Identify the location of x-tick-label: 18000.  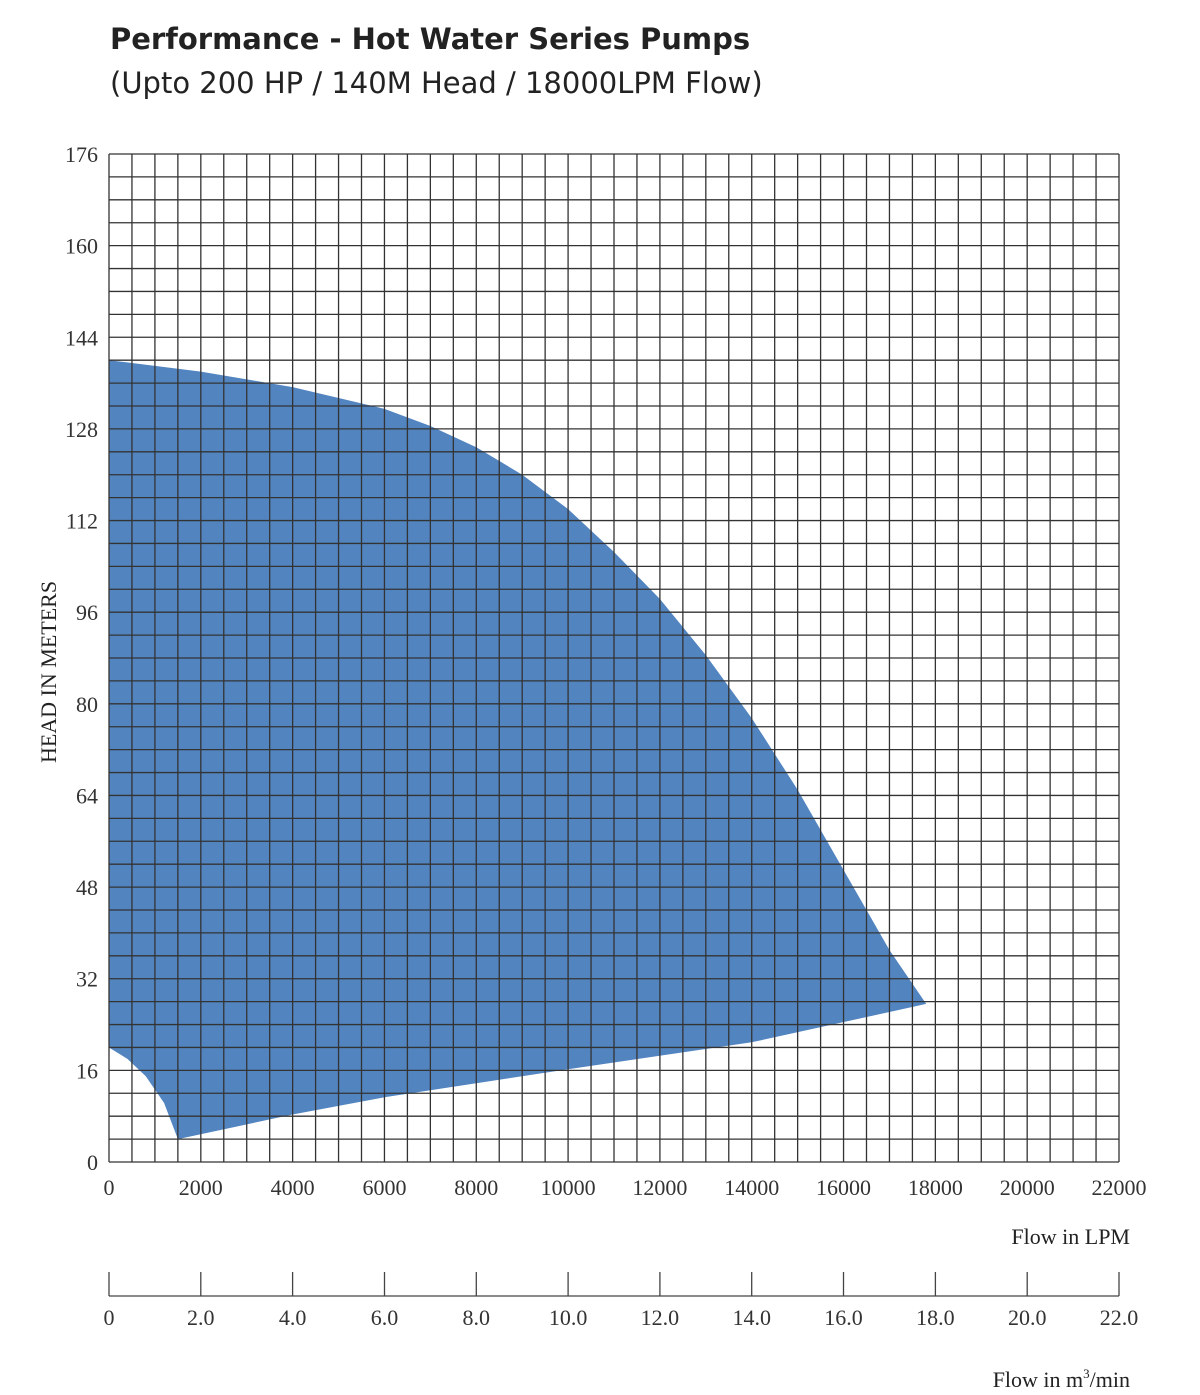
(935, 1187).